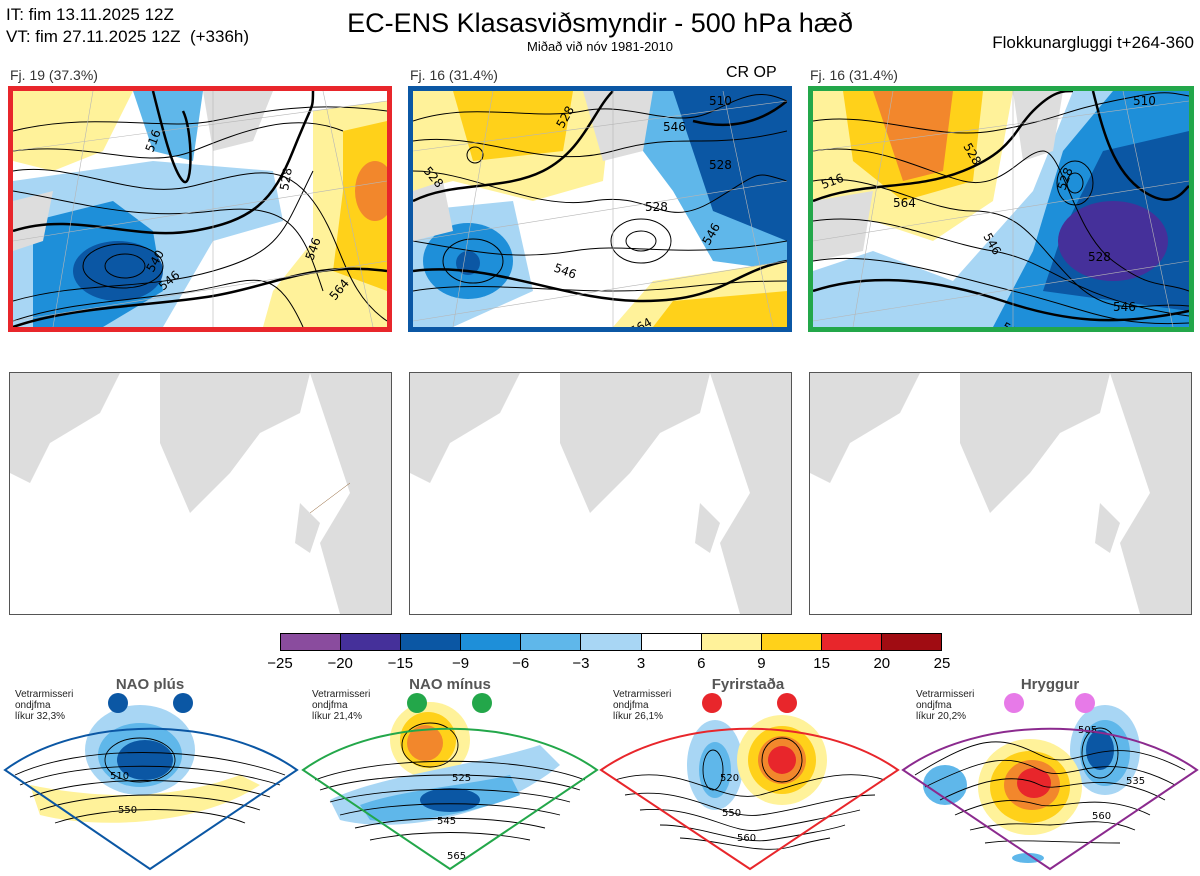 The height and width of the screenshot is (876, 1200). I want to click on regime-nao-plus: 510 550, so click(151, 782).